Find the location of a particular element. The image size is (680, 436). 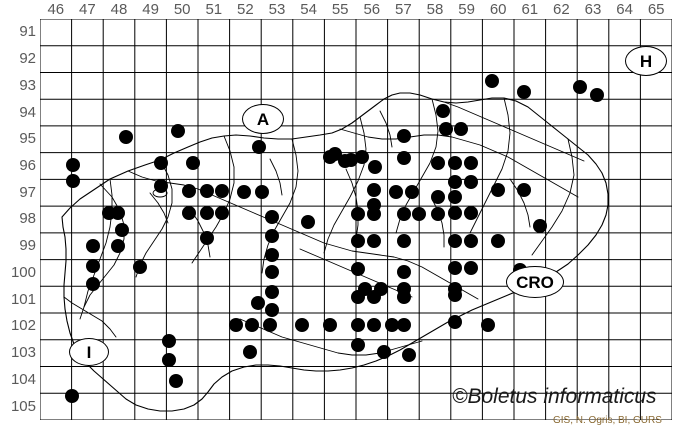

country-badge-label: A is located at coordinates (263, 119).